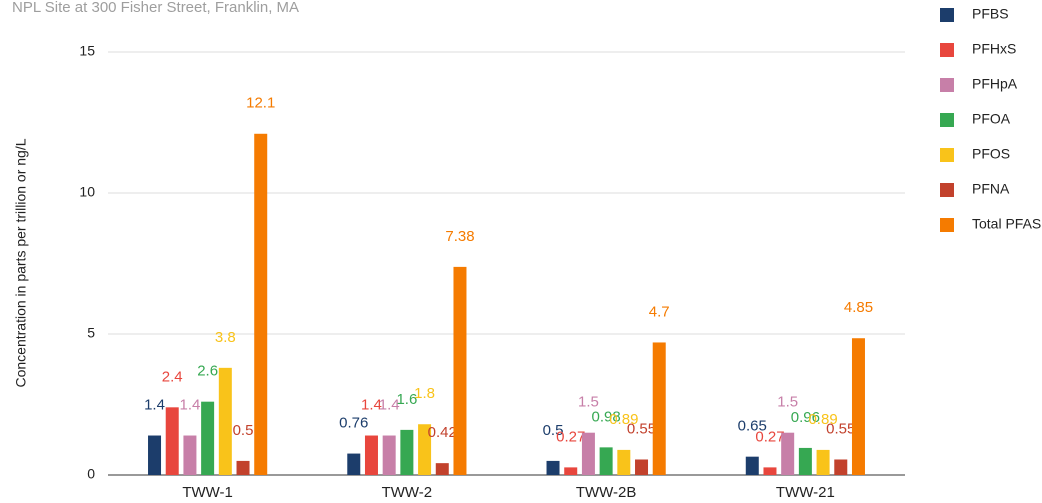  What do you see at coordinates (207, 492) in the screenshot?
I see `x-tick-label: TWW-1` at bounding box center [207, 492].